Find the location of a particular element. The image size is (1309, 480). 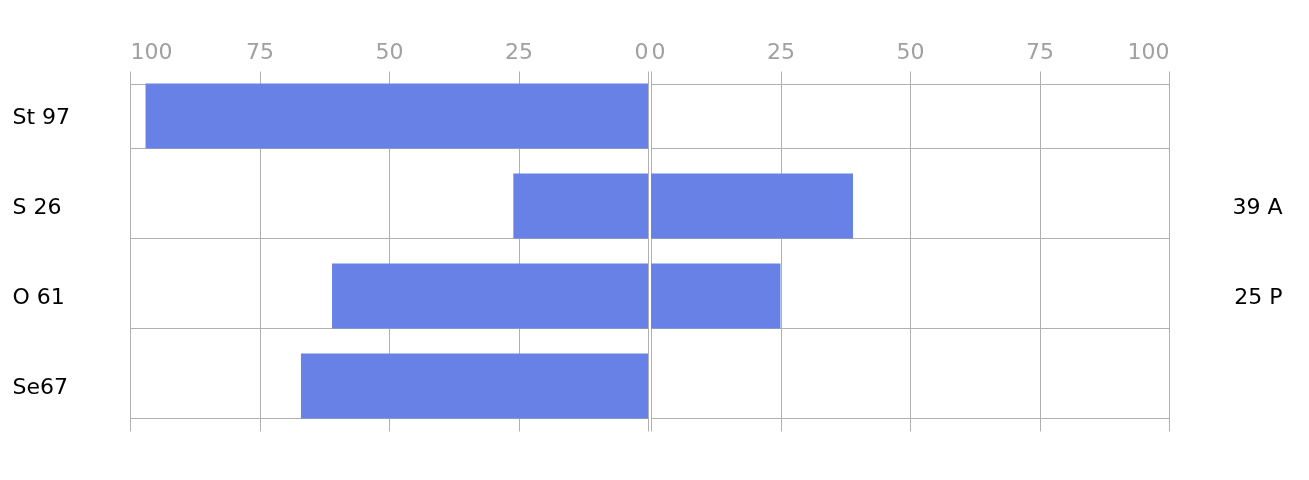

y-tick-label: O 61 is located at coordinates (38, 296).